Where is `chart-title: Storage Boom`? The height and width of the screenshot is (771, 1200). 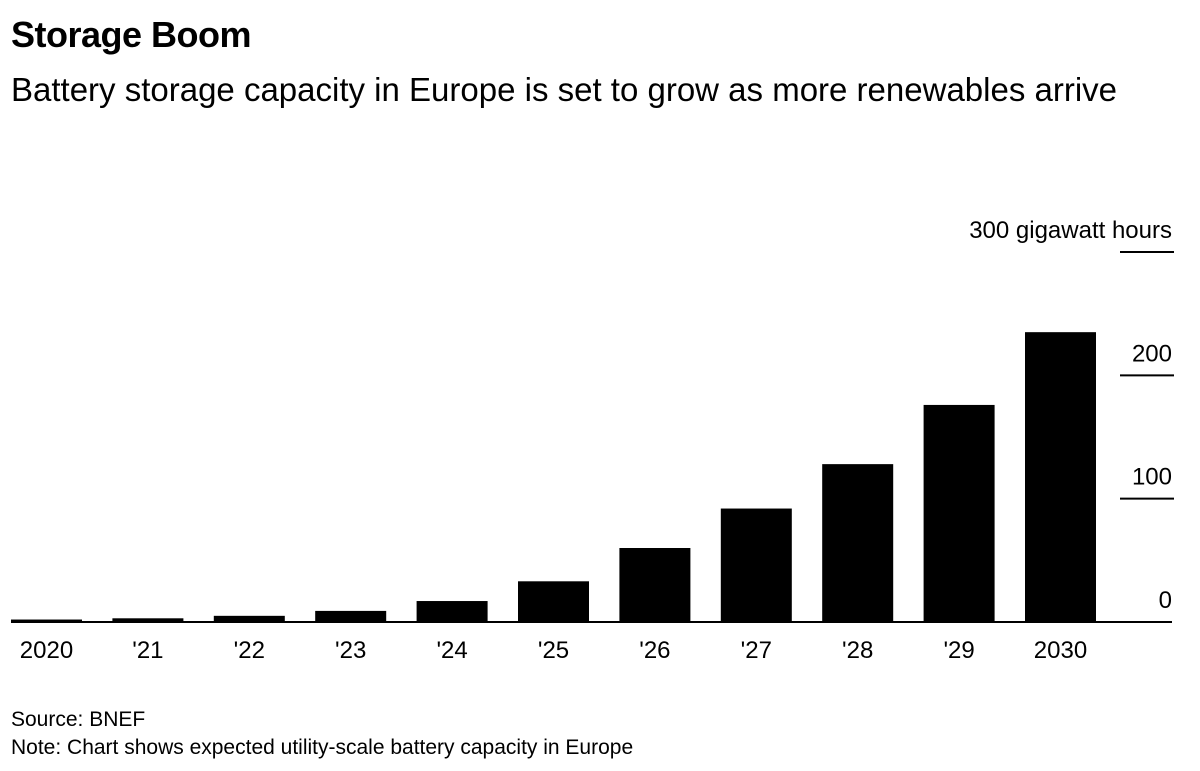
chart-title: Storage Boom is located at coordinates (131, 34).